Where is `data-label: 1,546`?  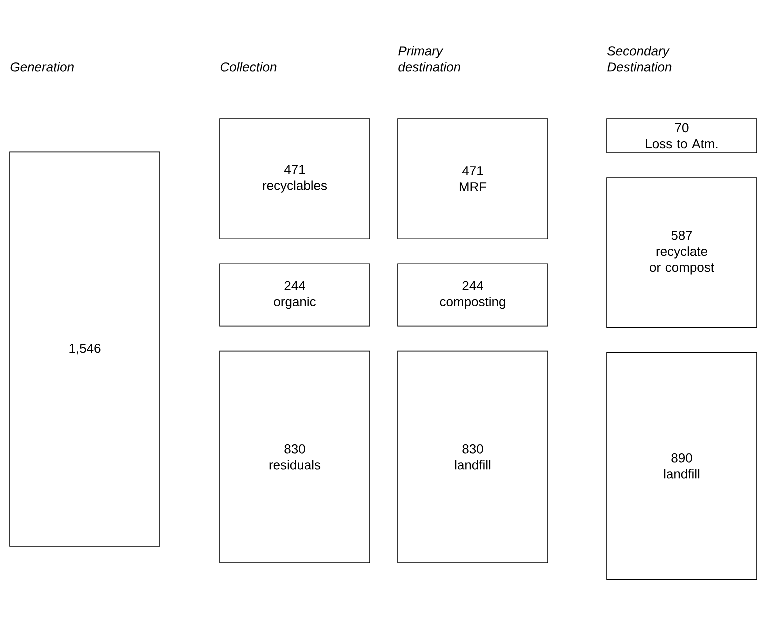
data-label: 1,546 is located at coordinates (85, 349).